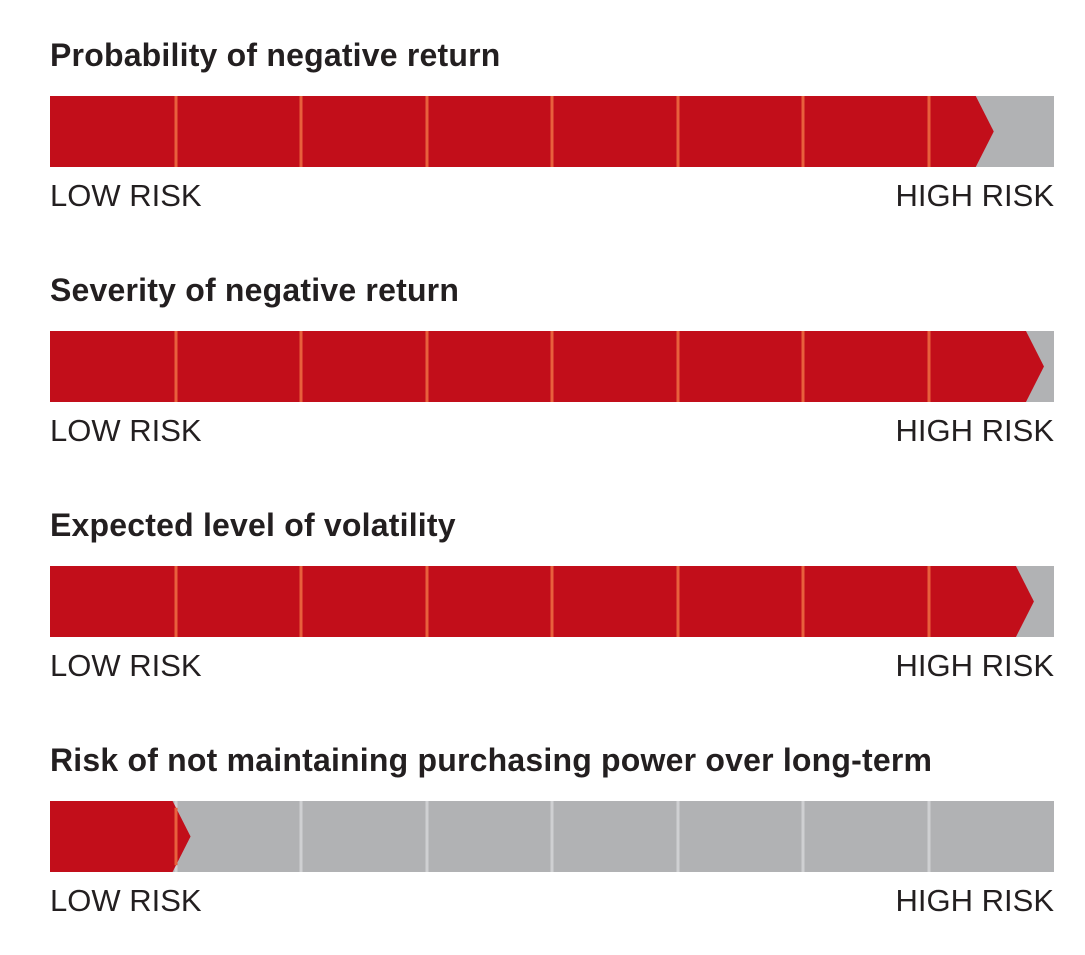  What do you see at coordinates (275, 55) in the screenshot?
I see `meter-title: Probability of negative return` at bounding box center [275, 55].